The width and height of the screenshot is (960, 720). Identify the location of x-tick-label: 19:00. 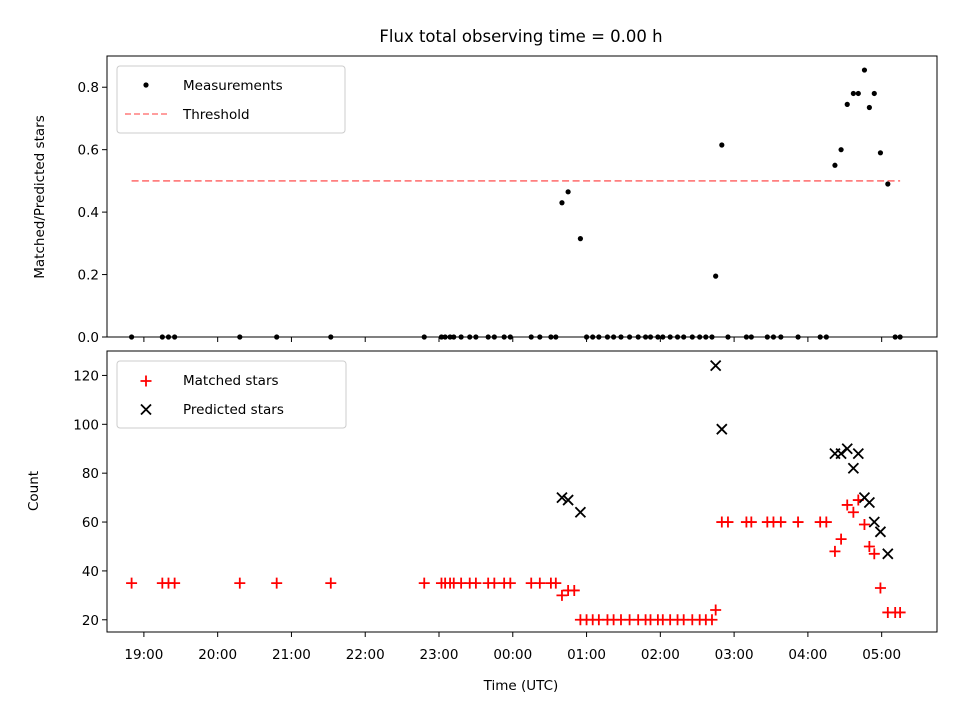
(143, 655).